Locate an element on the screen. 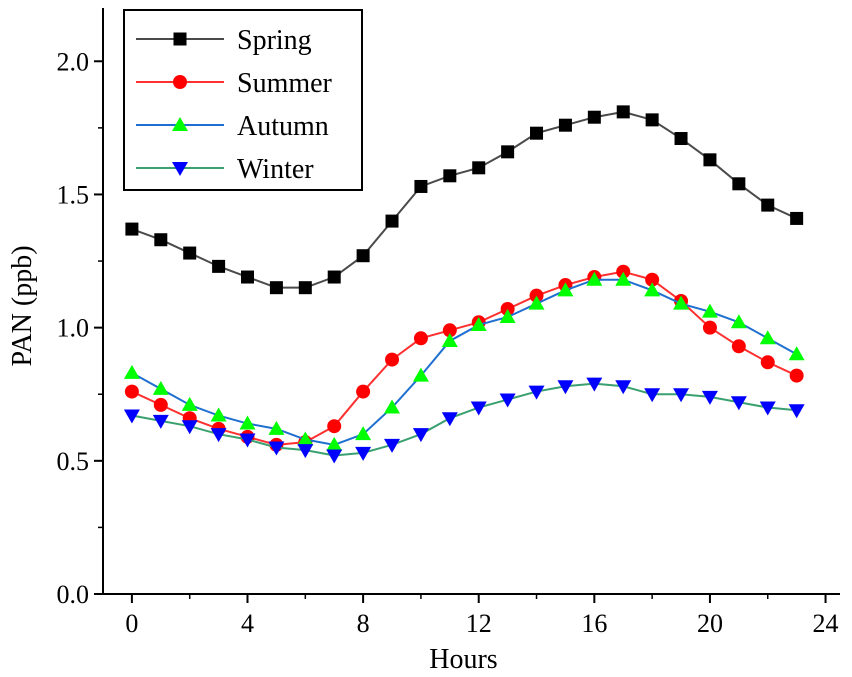  y-tick-label: 1.5 is located at coordinates (73, 194).